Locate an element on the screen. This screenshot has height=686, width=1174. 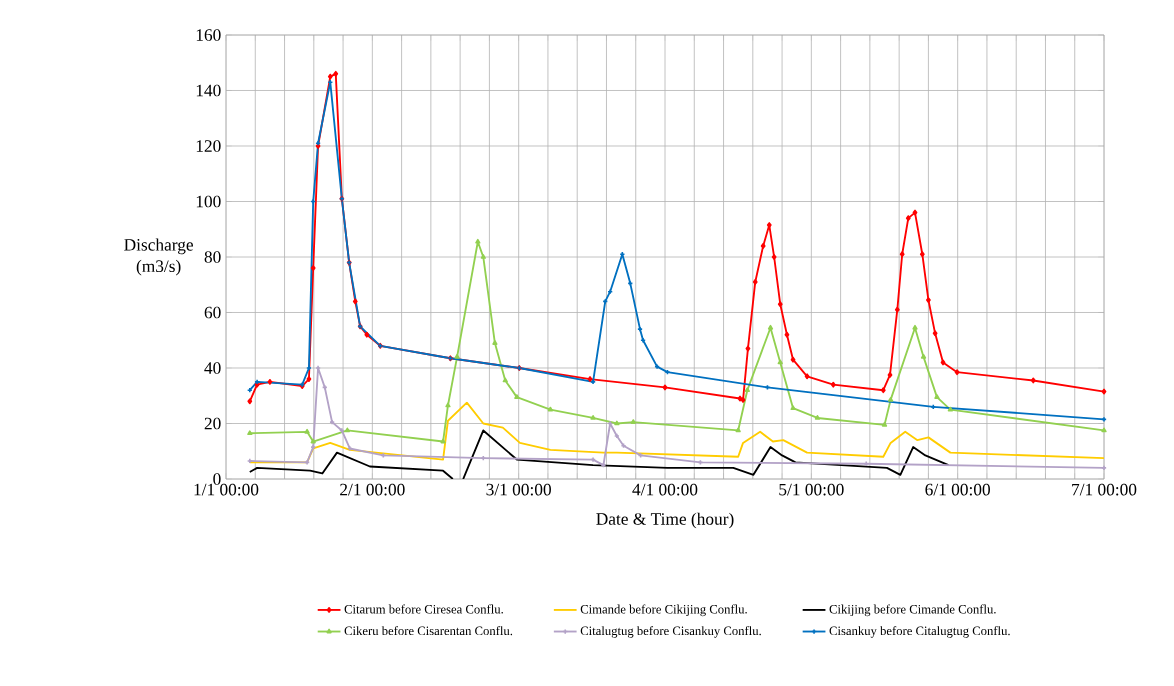
y-tick-label: 40 is located at coordinates (212, 368).